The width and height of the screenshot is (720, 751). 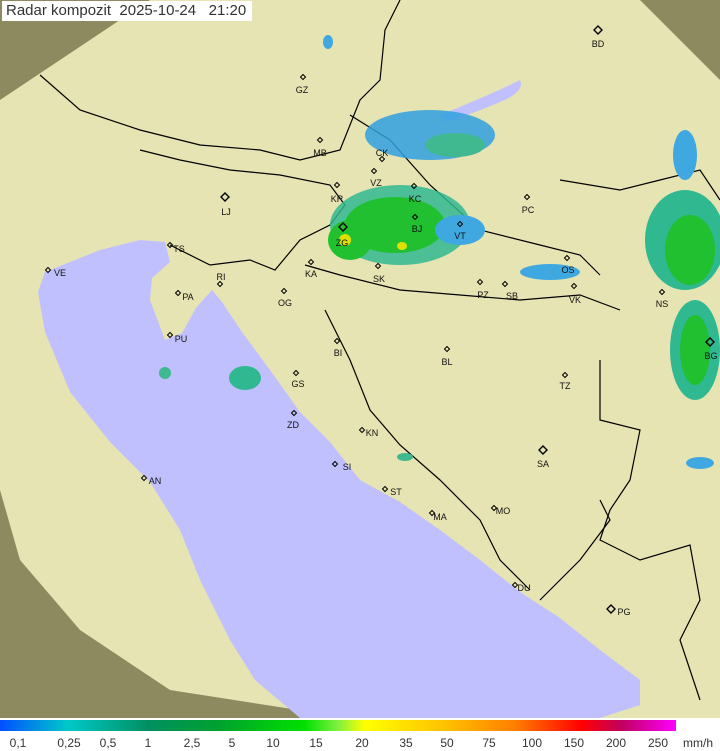 I want to click on city-an: AN, so click(x=151, y=480).